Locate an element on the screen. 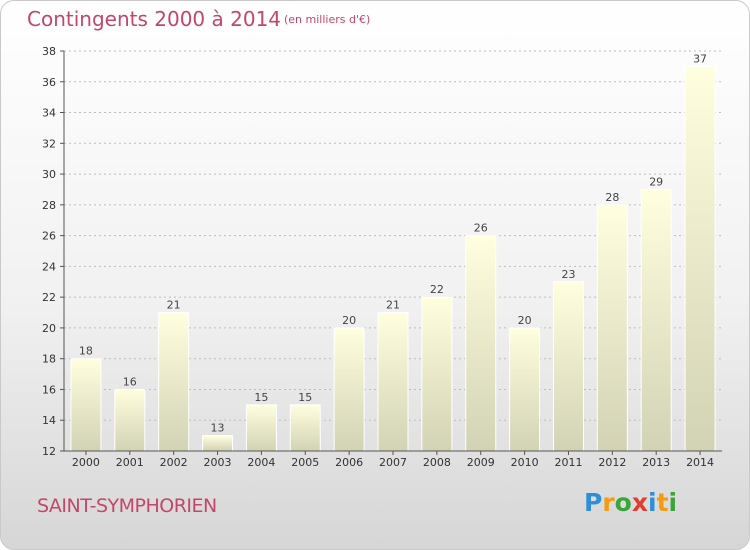 The height and width of the screenshot is (550, 750). x-tick-label: 2005 is located at coordinates (305, 462).